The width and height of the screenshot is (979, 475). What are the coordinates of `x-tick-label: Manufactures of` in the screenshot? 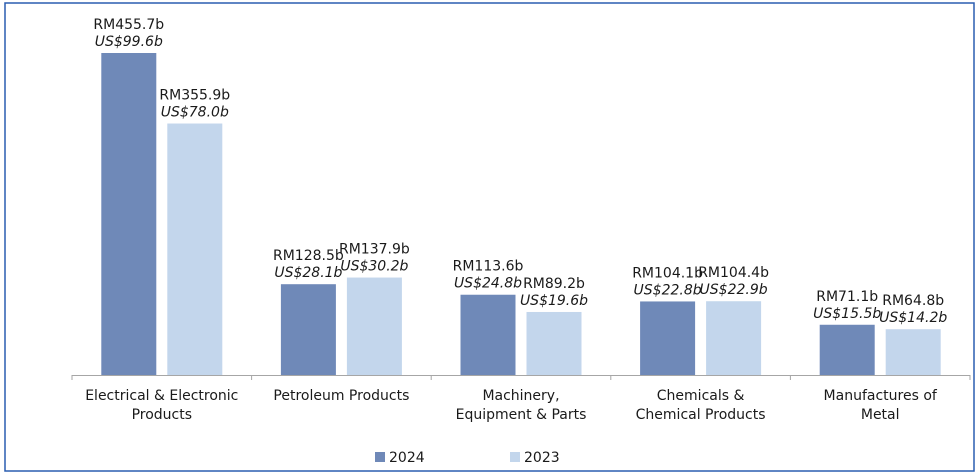 It's located at (881, 396).